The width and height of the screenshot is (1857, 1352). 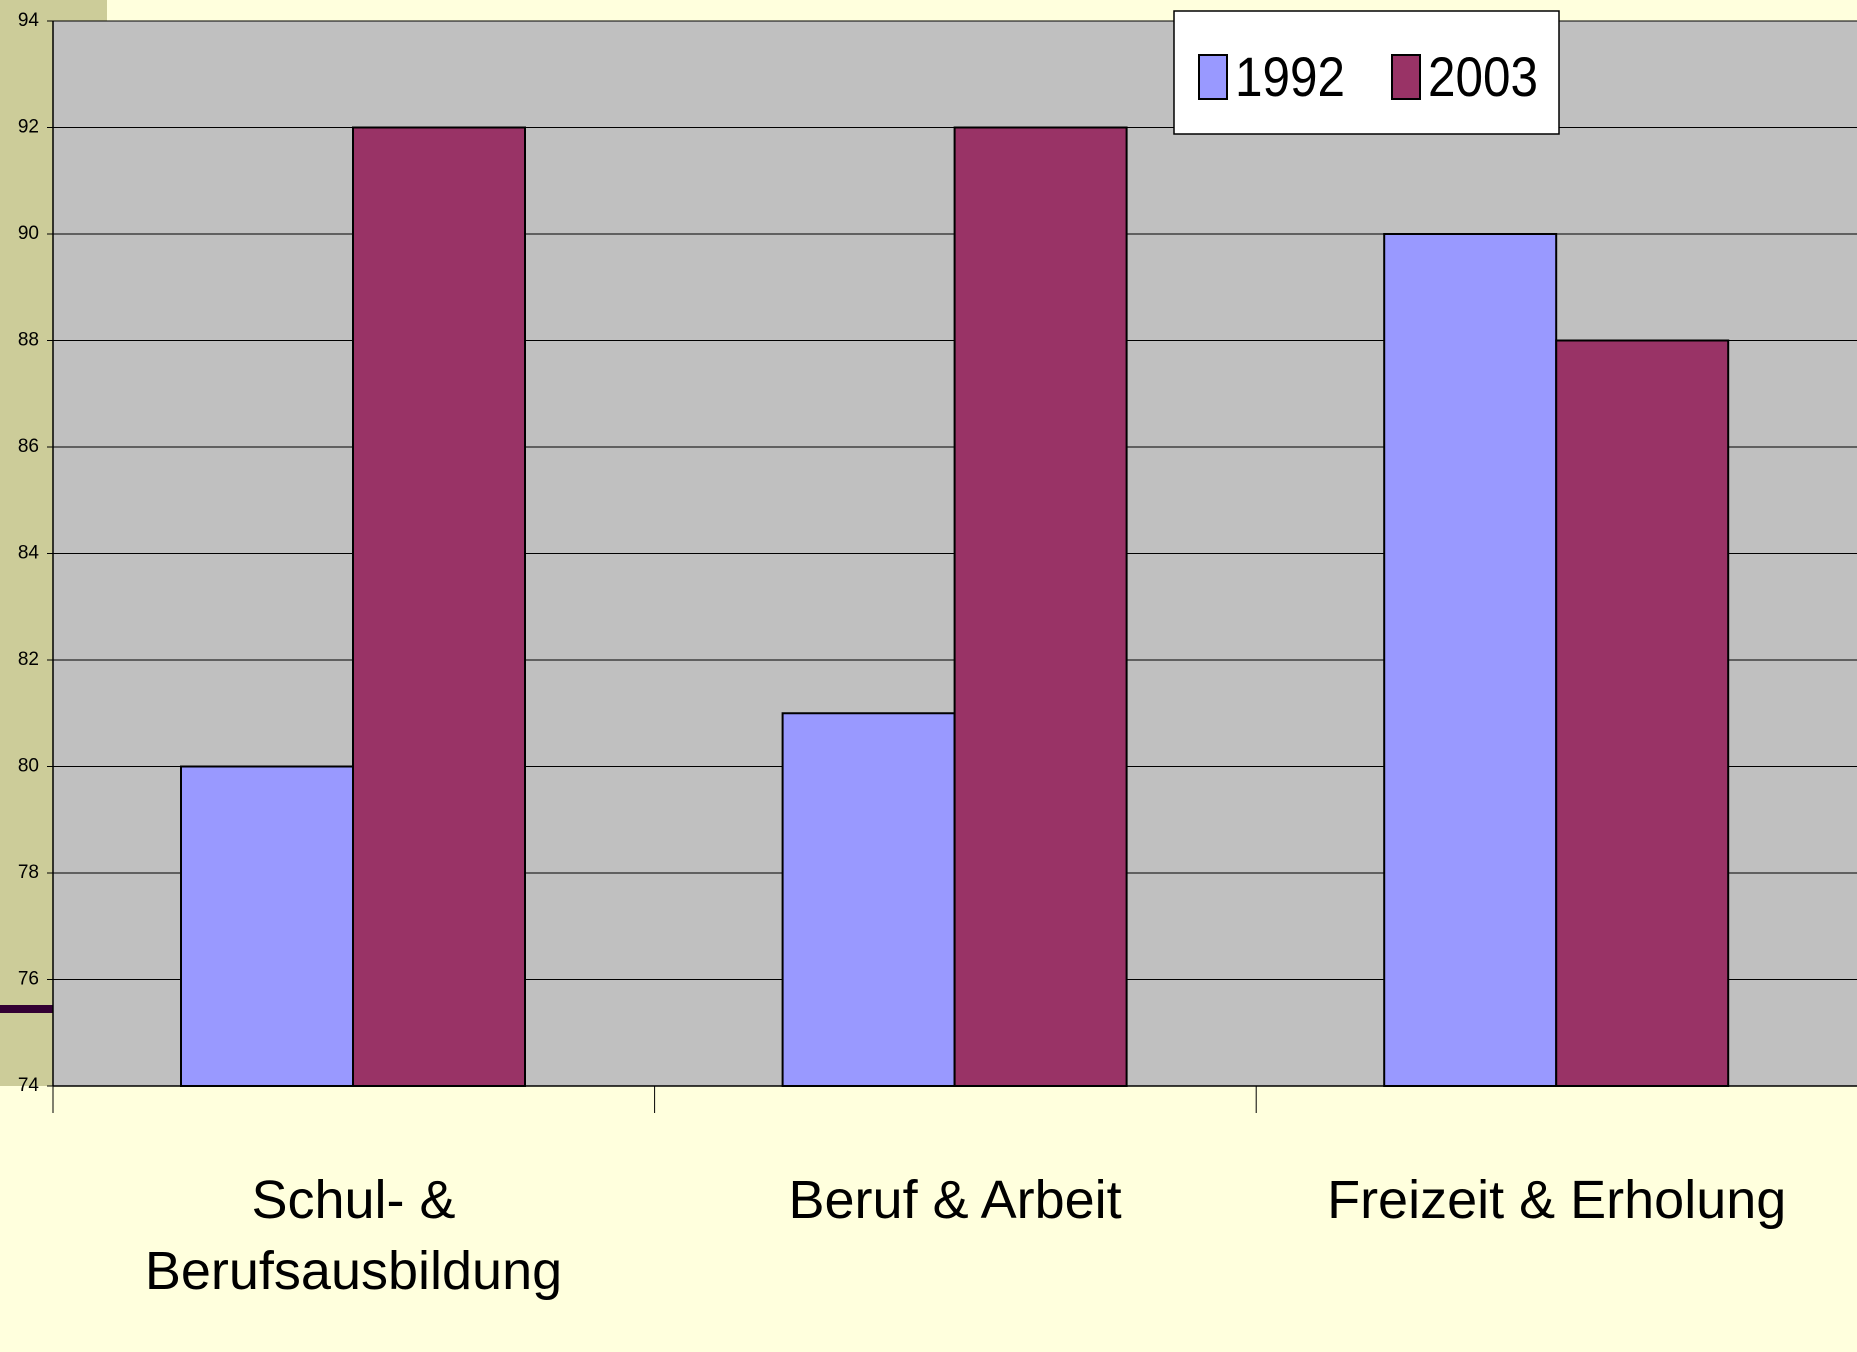 What do you see at coordinates (29, 553) in the screenshot?
I see `y-tick-label: 84` at bounding box center [29, 553].